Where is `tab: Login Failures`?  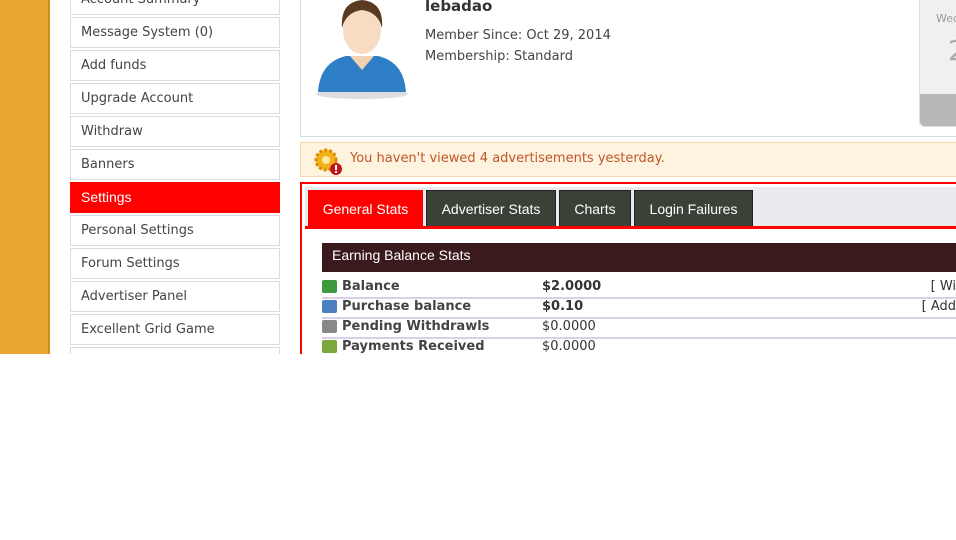
tab: Login Failures is located at coordinates (693, 208).